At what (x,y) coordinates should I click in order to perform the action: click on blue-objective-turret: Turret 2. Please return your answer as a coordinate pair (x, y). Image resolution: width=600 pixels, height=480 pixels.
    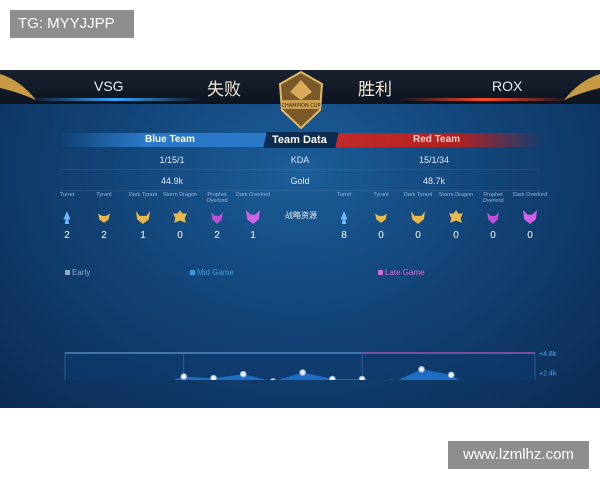
    Looking at the image, I should click on (67, 216).